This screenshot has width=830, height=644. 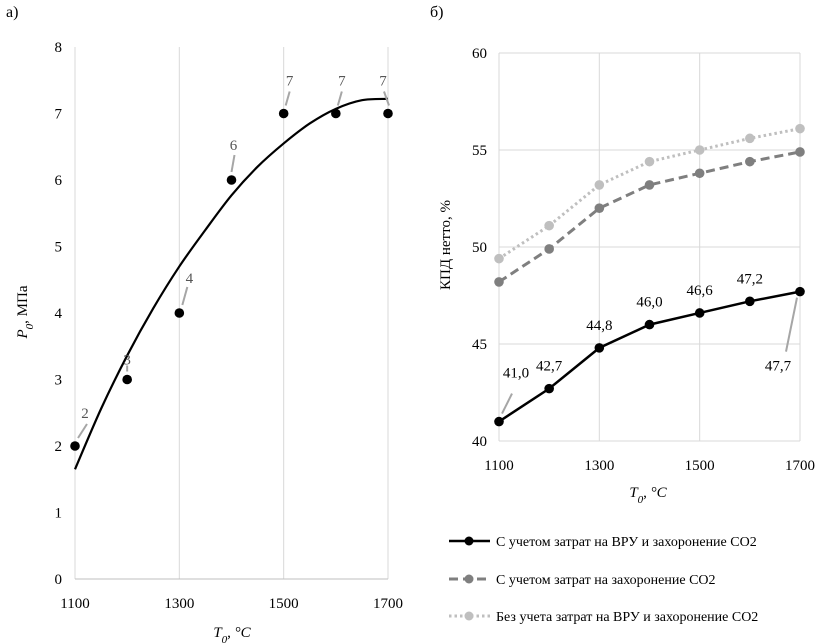 What do you see at coordinates (446, 245) in the screenshot?
I see `chart-b-y-axis-title: КПД нетто, %` at bounding box center [446, 245].